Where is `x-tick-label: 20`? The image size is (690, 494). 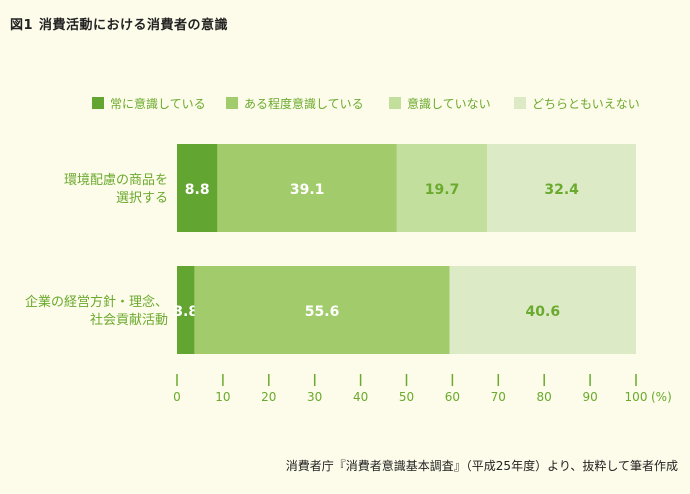 x-tick-label: 20 is located at coordinates (268, 397).